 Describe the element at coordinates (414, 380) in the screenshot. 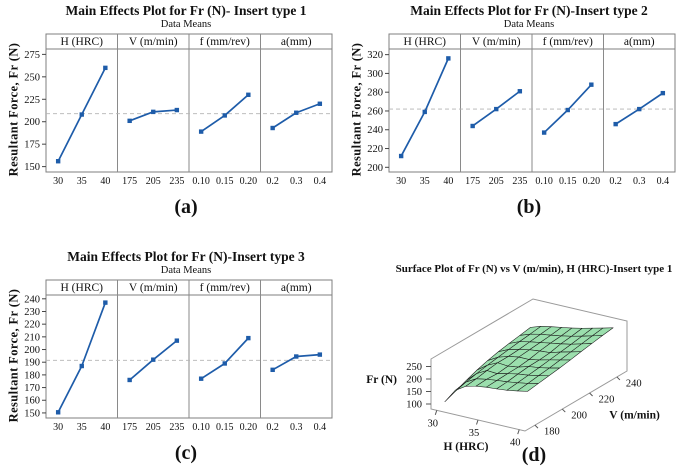

I see `z-tick-label: 200` at that location.